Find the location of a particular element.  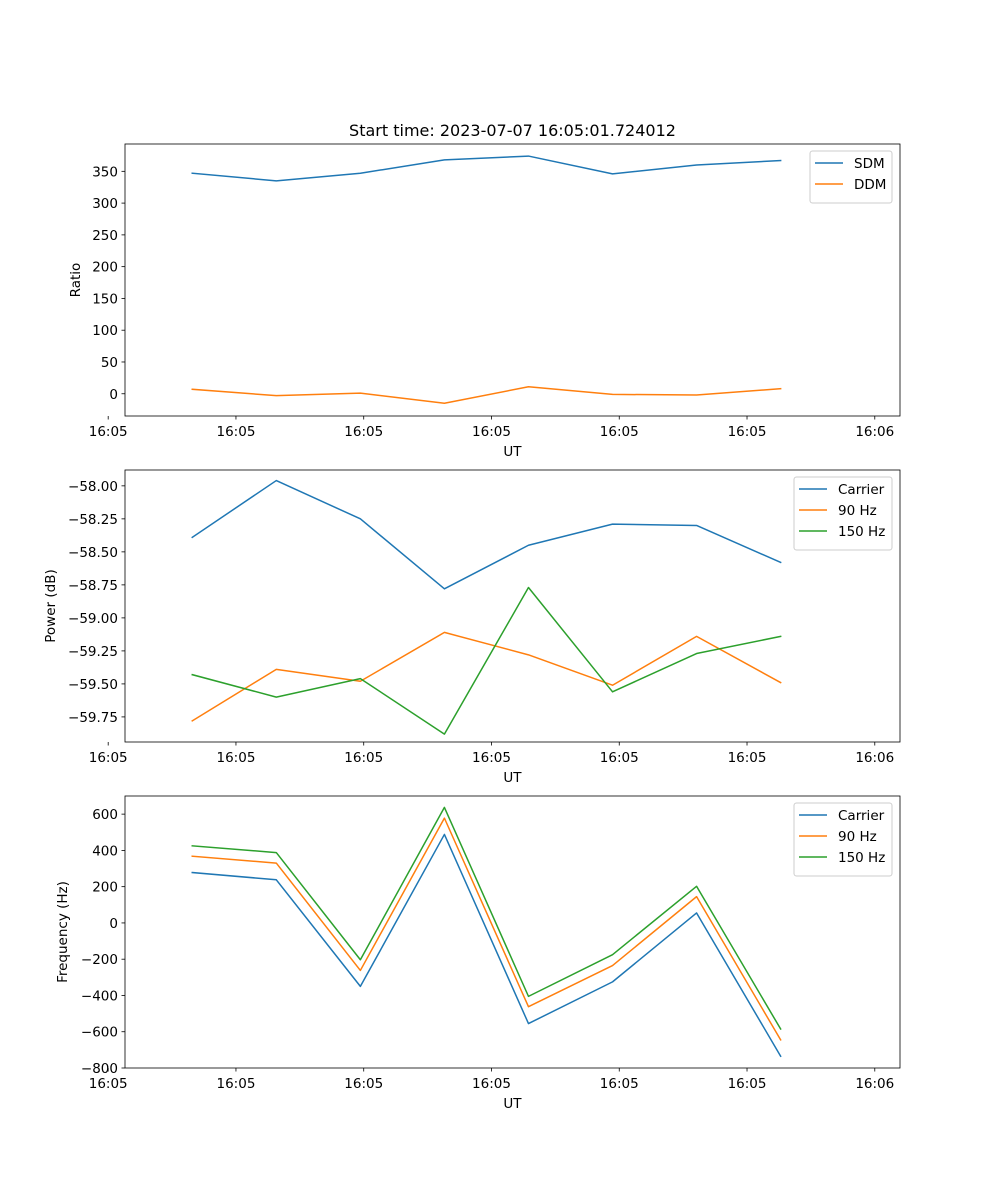

legend: SDM DDM is located at coordinates (851, 177).